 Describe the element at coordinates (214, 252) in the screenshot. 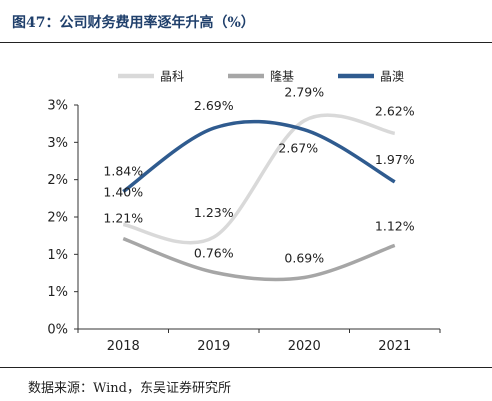

I see `data-label: 0.76%` at that location.